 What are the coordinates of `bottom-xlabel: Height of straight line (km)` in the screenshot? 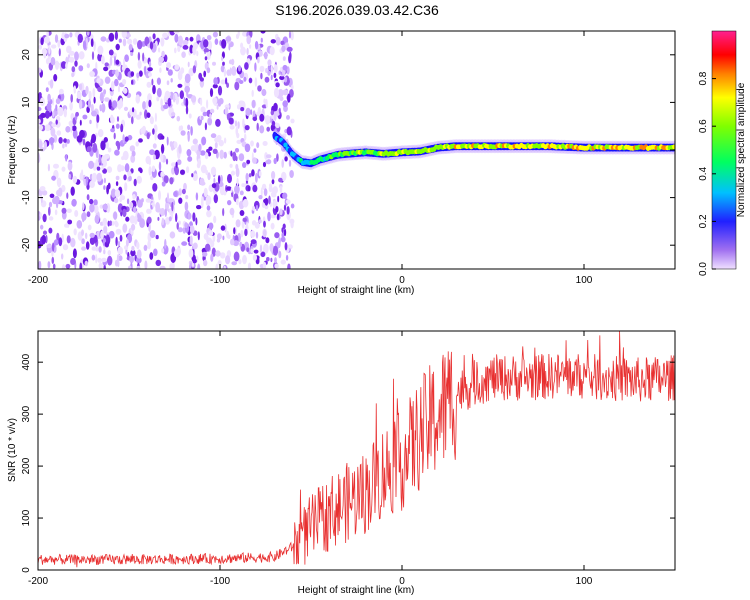 It's located at (356, 590).